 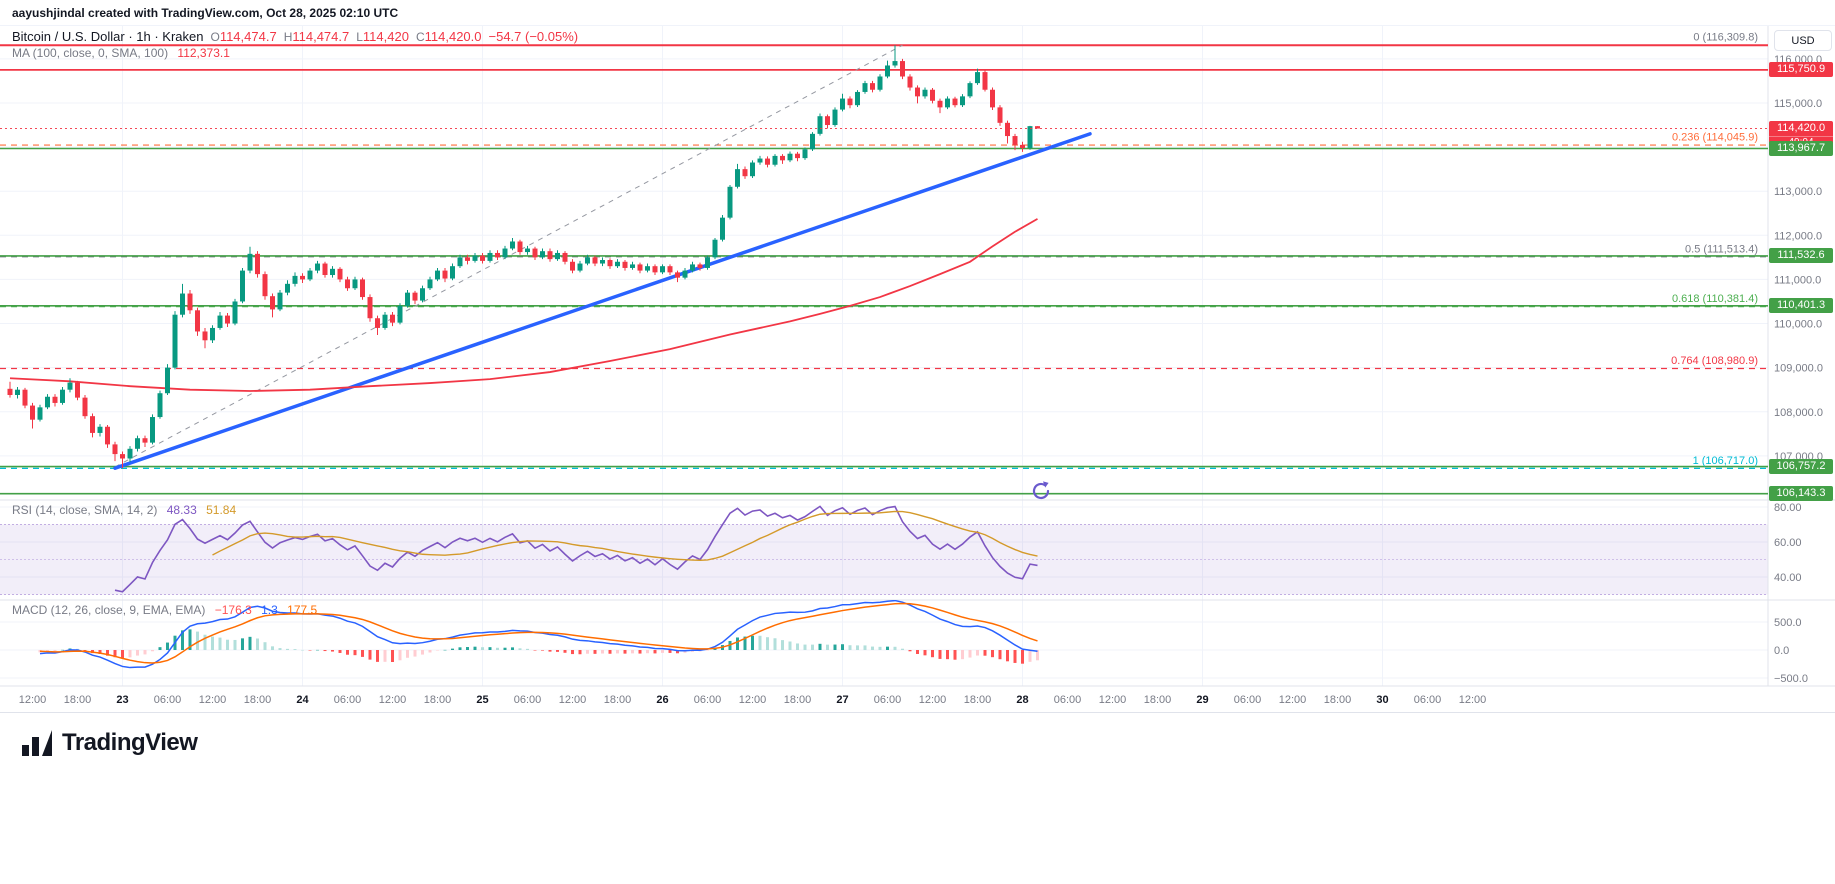 What do you see at coordinates (1721, 249) in the screenshot?
I see `fib-label-0.5: 0.5 (111,513.4)` at bounding box center [1721, 249].